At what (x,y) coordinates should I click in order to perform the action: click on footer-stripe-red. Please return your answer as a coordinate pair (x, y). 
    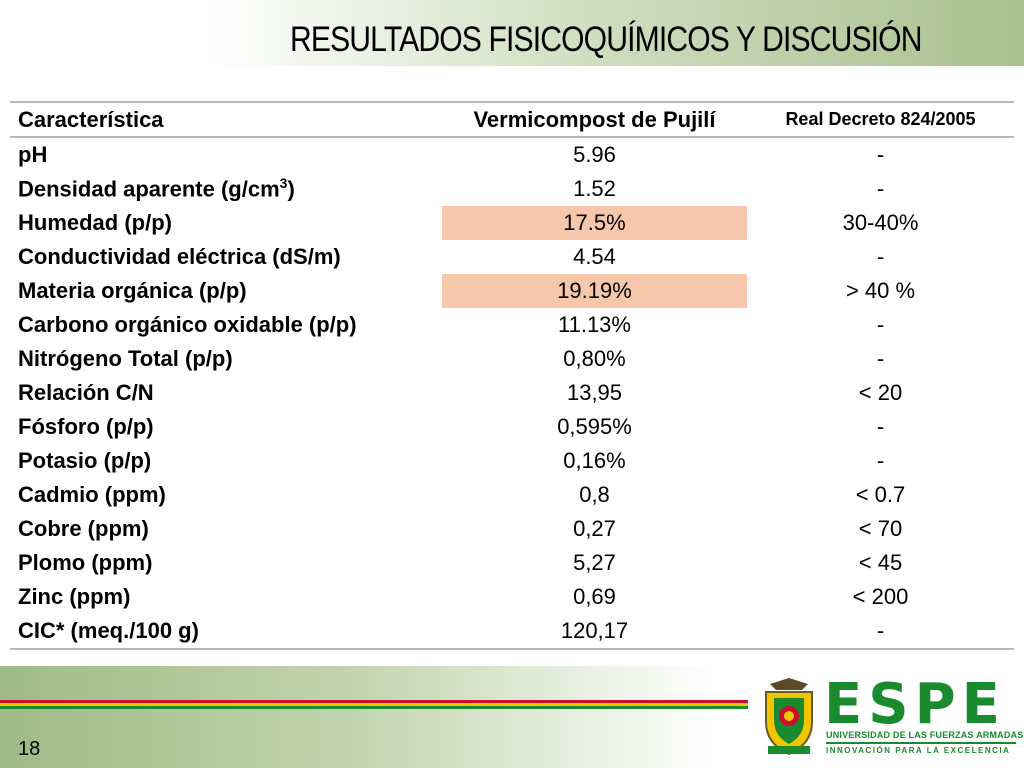
    Looking at the image, I should click on (374, 701).